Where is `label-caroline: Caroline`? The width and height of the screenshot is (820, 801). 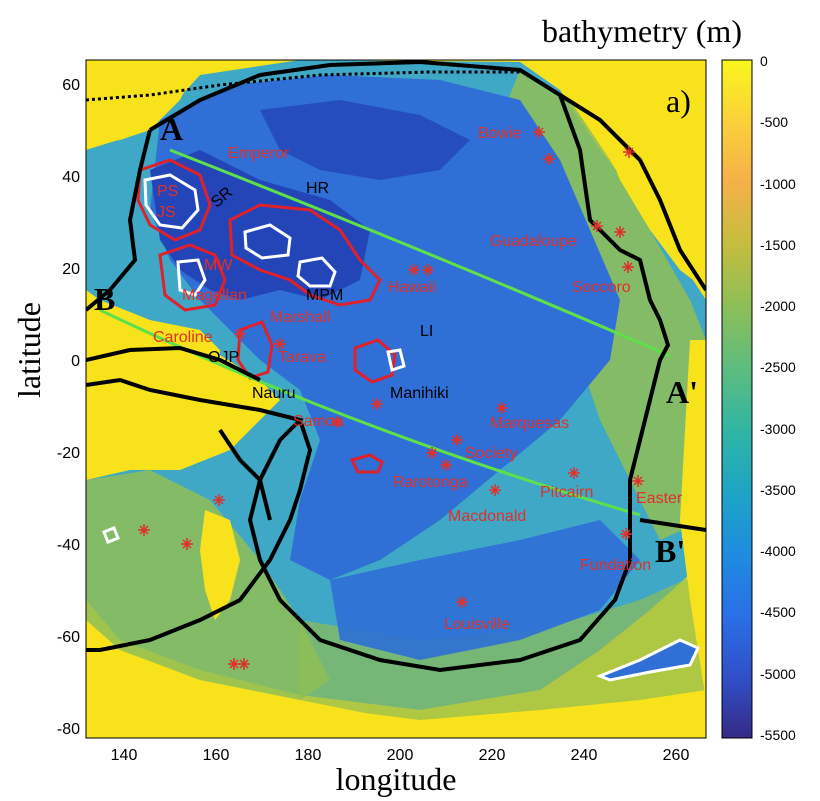 label-caroline: Caroline is located at coordinates (183, 337).